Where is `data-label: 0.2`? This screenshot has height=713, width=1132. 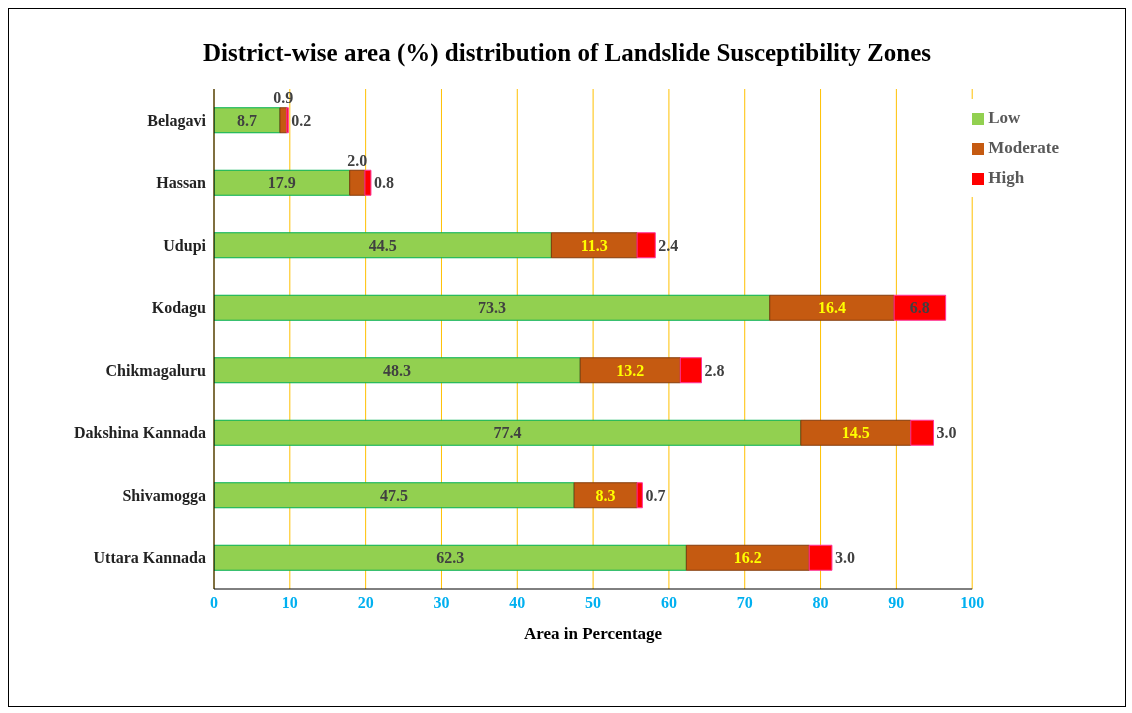
data-label: 0.2 is located at coordinates (301, 120).